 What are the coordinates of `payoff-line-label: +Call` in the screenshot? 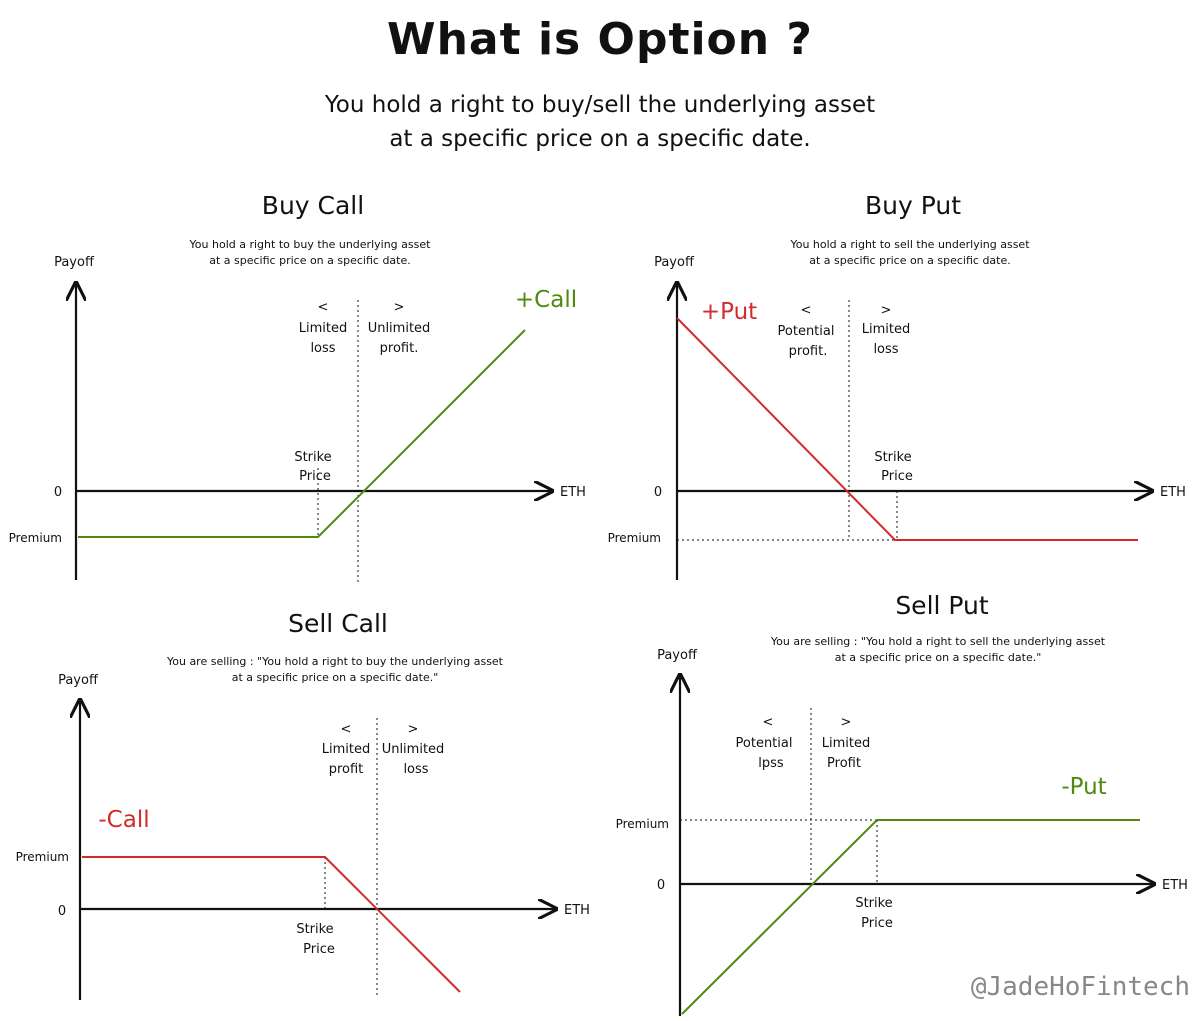 It's located at (546, 300).